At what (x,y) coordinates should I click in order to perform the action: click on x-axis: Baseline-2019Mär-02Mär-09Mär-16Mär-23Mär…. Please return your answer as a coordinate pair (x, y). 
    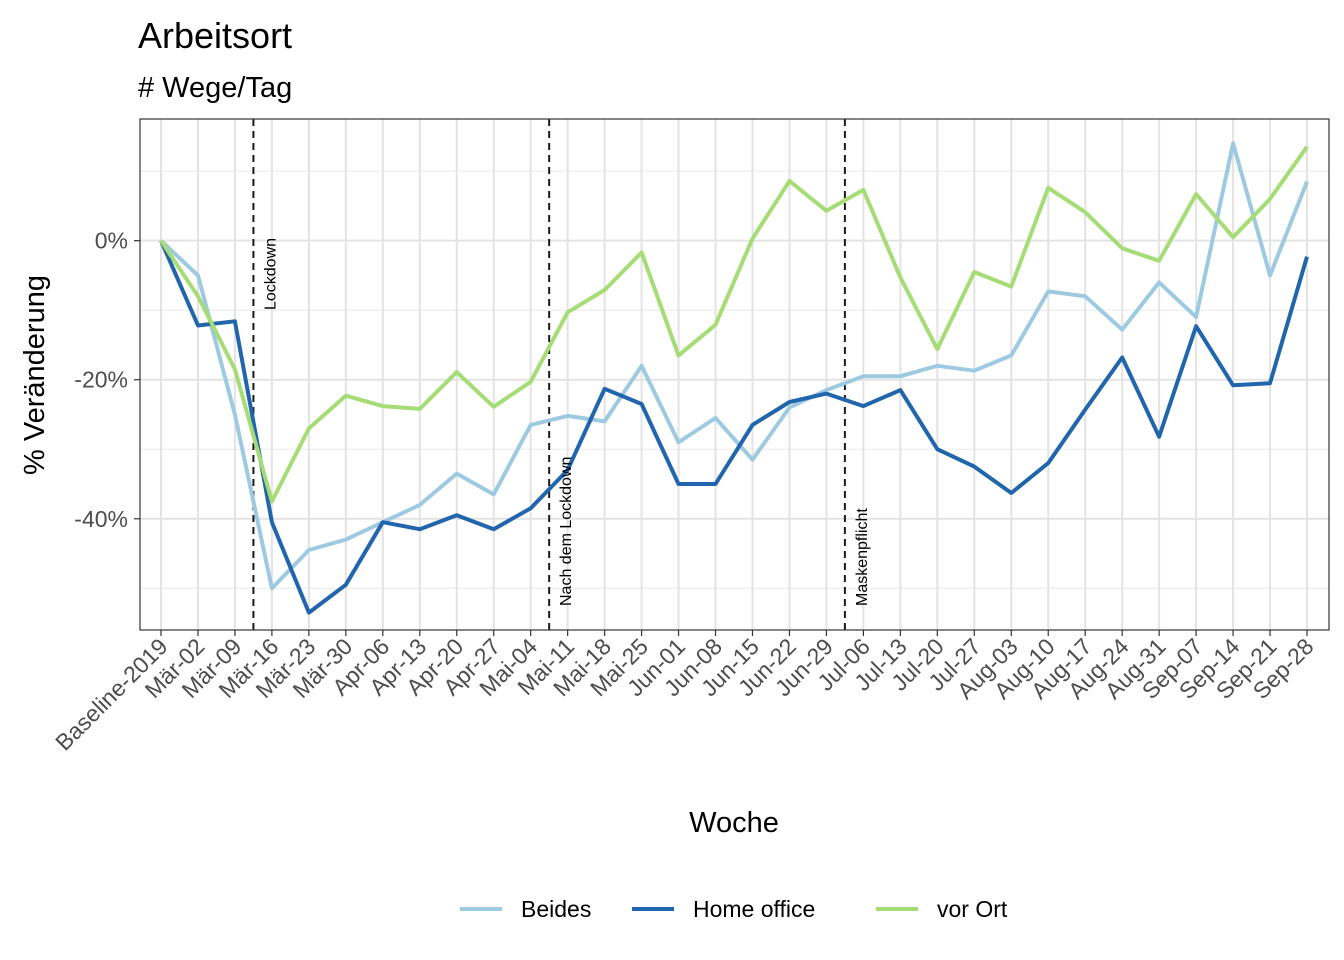
    Looking at the image, I should click on (684, 693).